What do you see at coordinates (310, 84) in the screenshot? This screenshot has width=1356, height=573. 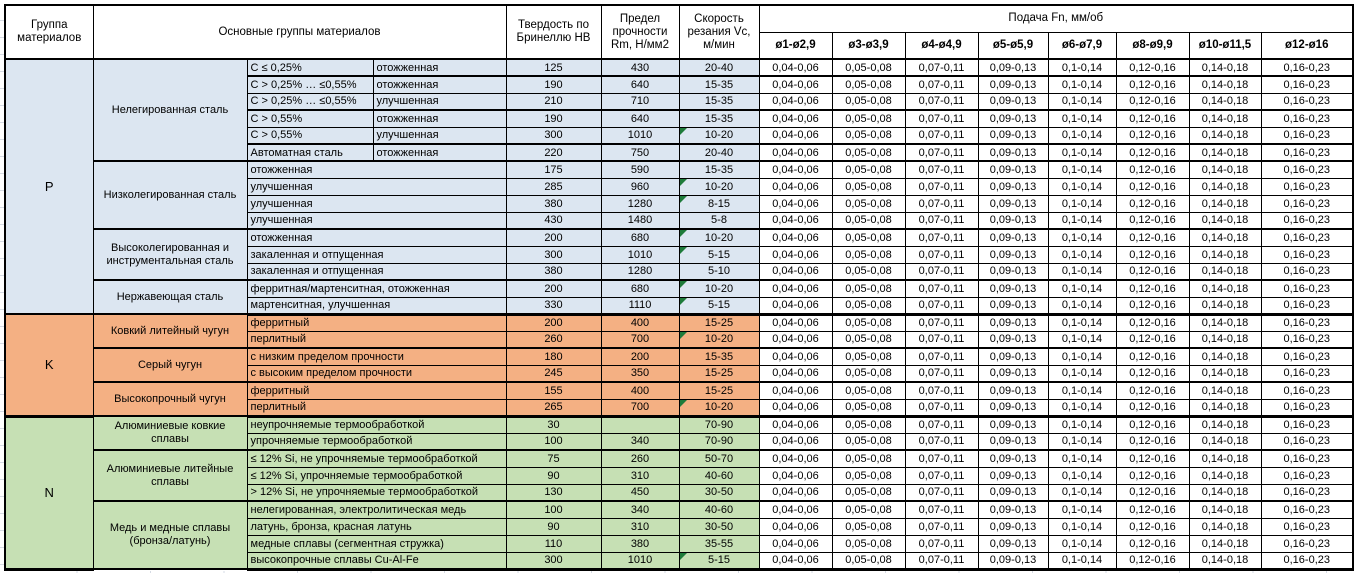 I see `material-spec-cell: C > 0,25% … ≤0,55%` at bounding box center [310, 84].